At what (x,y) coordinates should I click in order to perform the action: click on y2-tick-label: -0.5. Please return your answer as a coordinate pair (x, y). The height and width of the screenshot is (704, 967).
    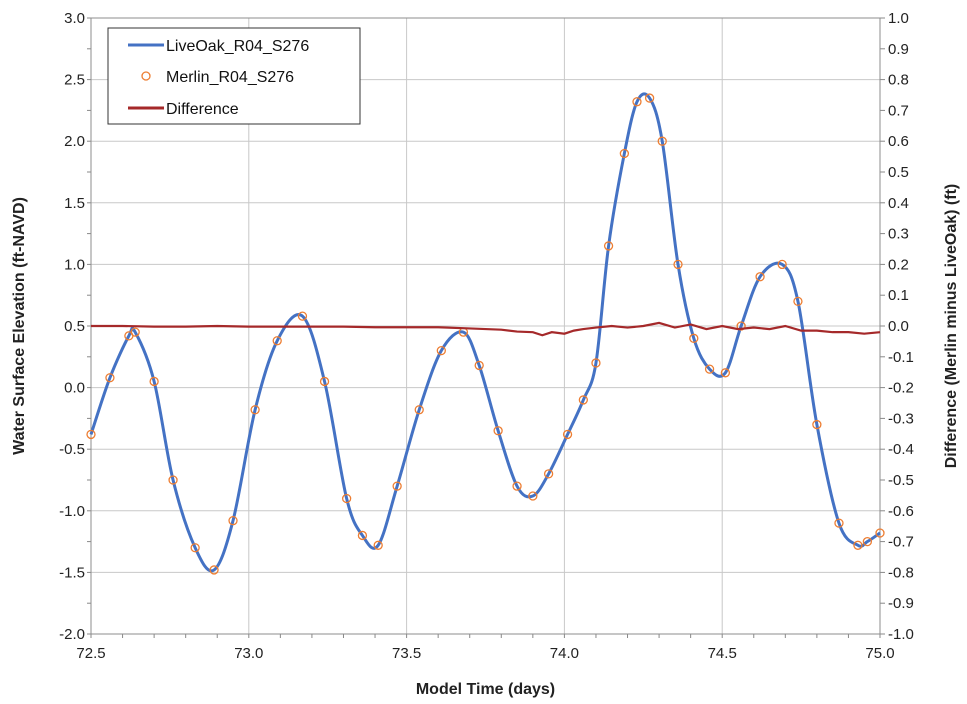
    Looking at the image, I should click on (901, 480).